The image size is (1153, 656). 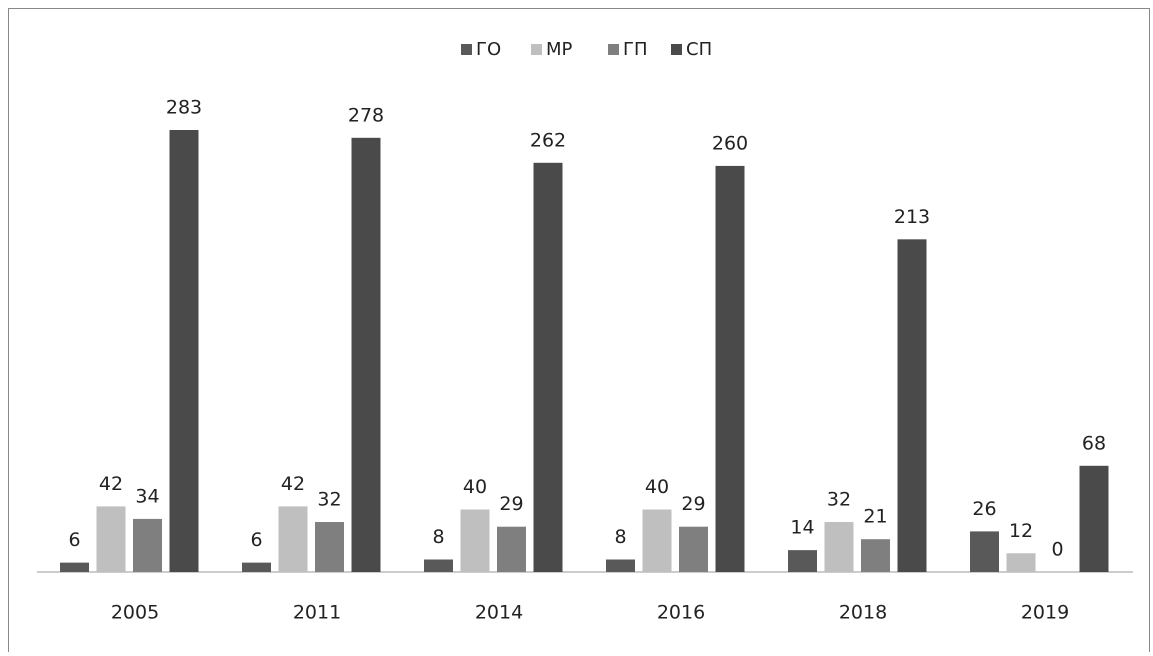 What do you see at coordinates (699, 49) in the screenshot?
I see `legend-label: СП` at bounding box center [699, 49].